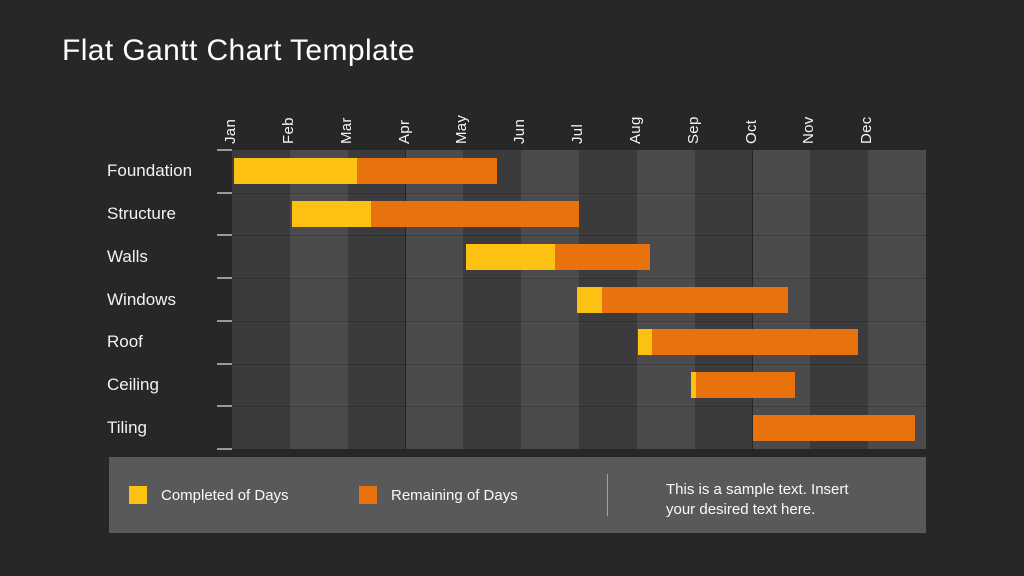 This screenshot has height=576, width=1024. What do you see at coordinates (426, 171) in the screenshot?
I see `bar-remaining-foundation` at bounding box center [426, 171].